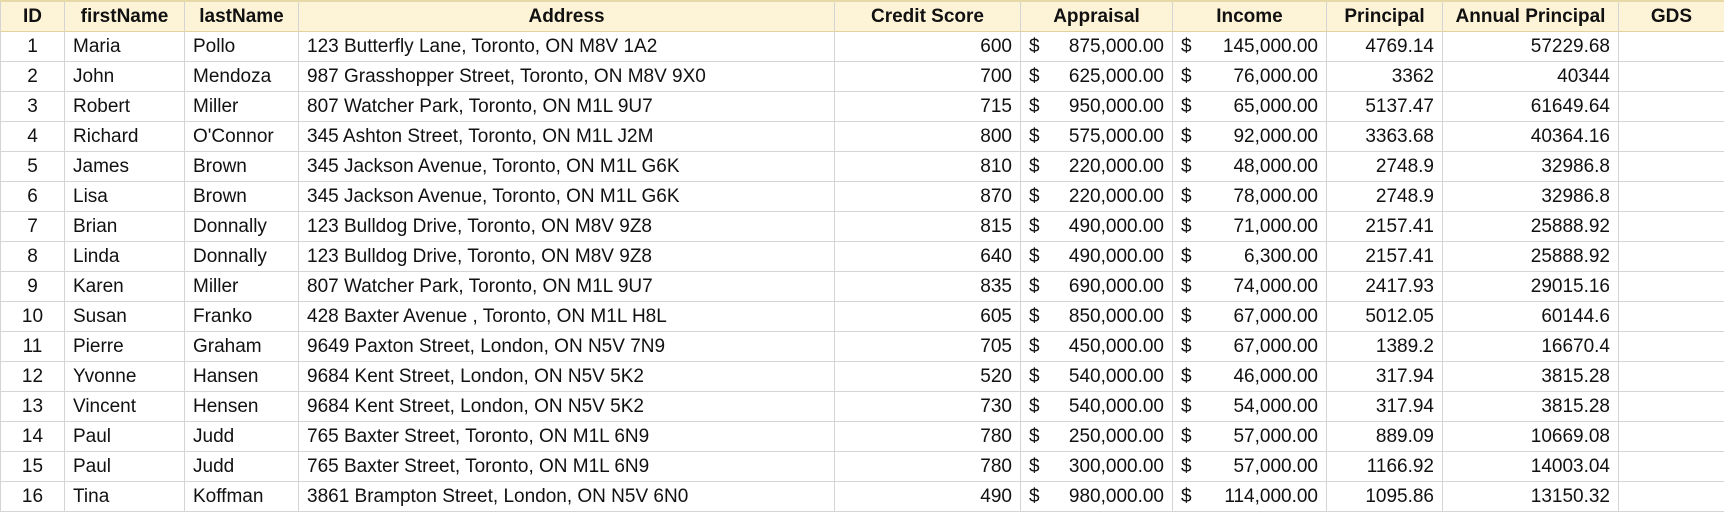 This screenshot has height=514, width=1724. I want to click on cell-credit-score: 810, so click(927, 166).